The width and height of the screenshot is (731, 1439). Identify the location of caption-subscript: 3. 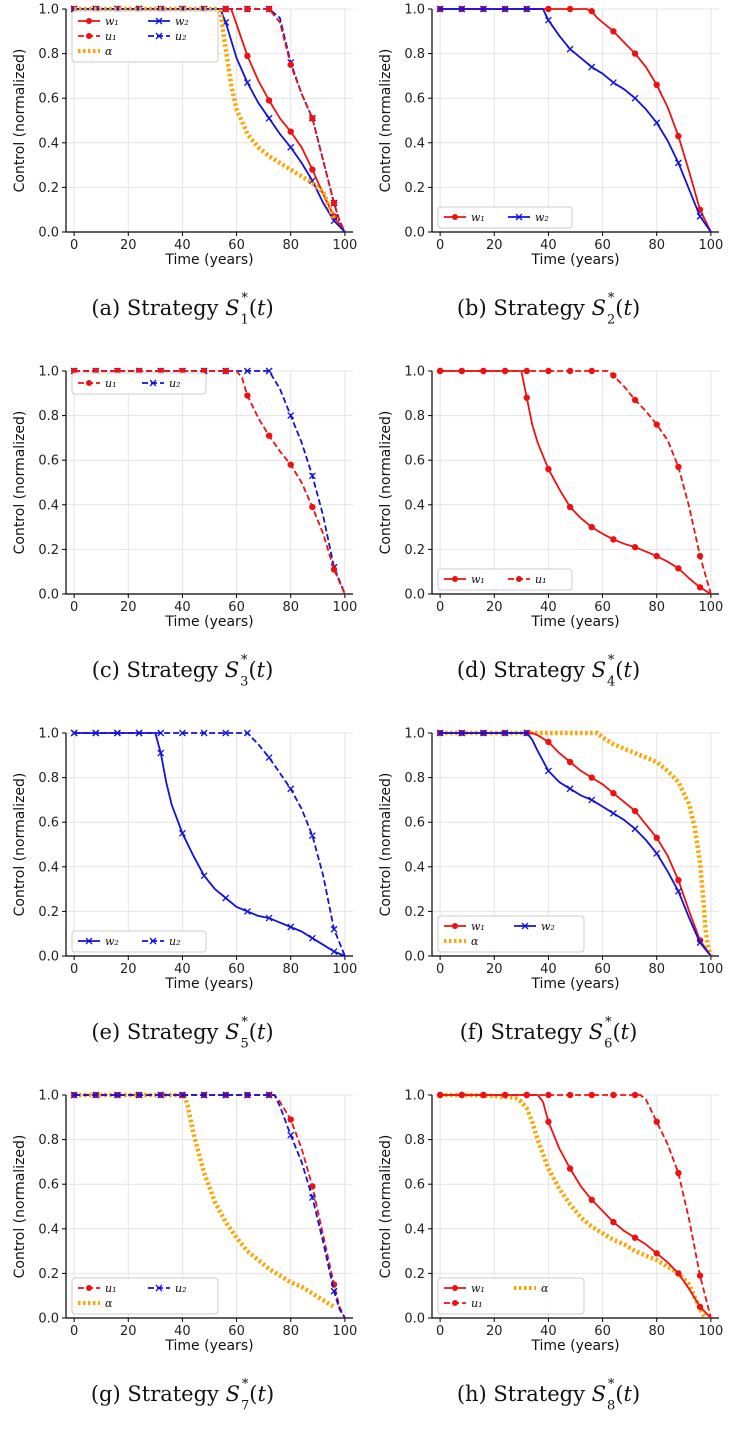
(244, 682).